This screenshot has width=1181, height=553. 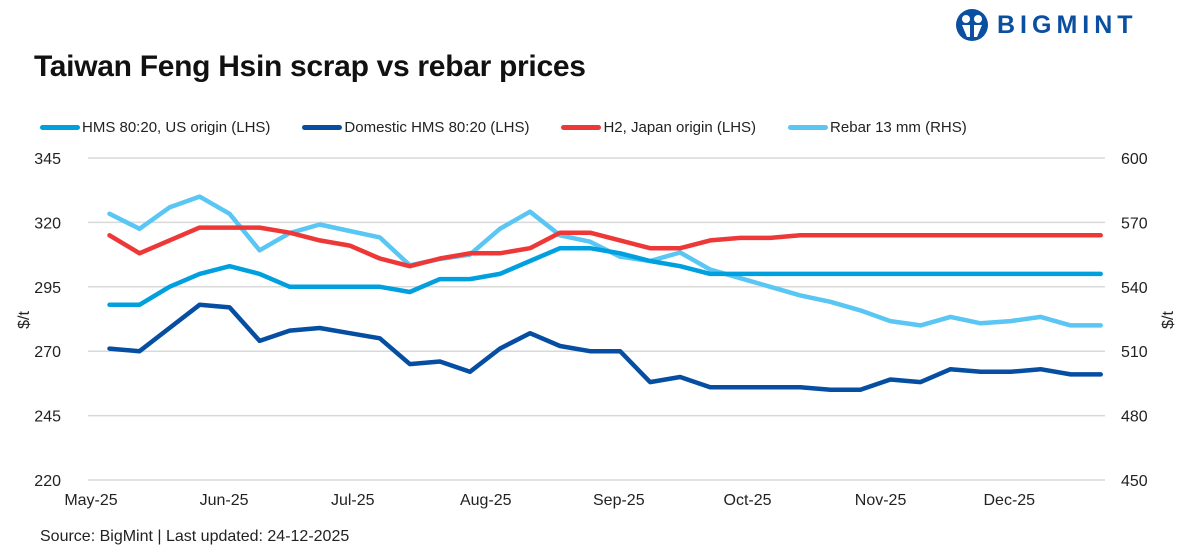 I want to click on y-tick-label-right: 540, so click(x=1134, y=288).